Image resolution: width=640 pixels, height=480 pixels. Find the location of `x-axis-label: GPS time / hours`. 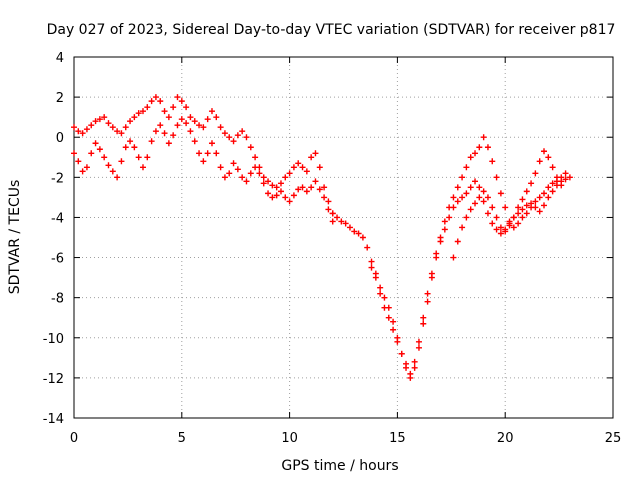

x-axis-label: GPS time / hours is located at coordinates (339, 466).